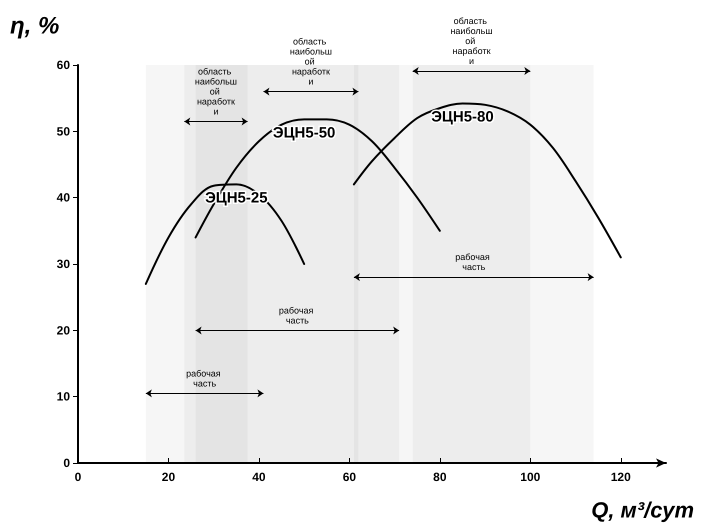 Image resolution: width=706 pixels, height=525 pixels. What do you see at coordinates (63, 330) in the screenshot?
I see `y-tick-label: 20` at bounding box center [63, 330].